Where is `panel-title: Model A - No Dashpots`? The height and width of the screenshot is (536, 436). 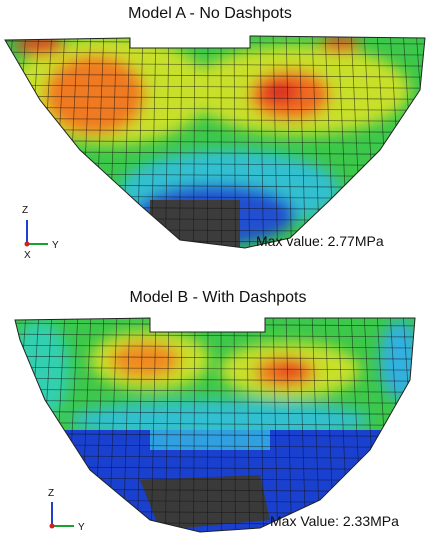
panel-title: Model A - No Dashpots is located at coordinates (210, 13).